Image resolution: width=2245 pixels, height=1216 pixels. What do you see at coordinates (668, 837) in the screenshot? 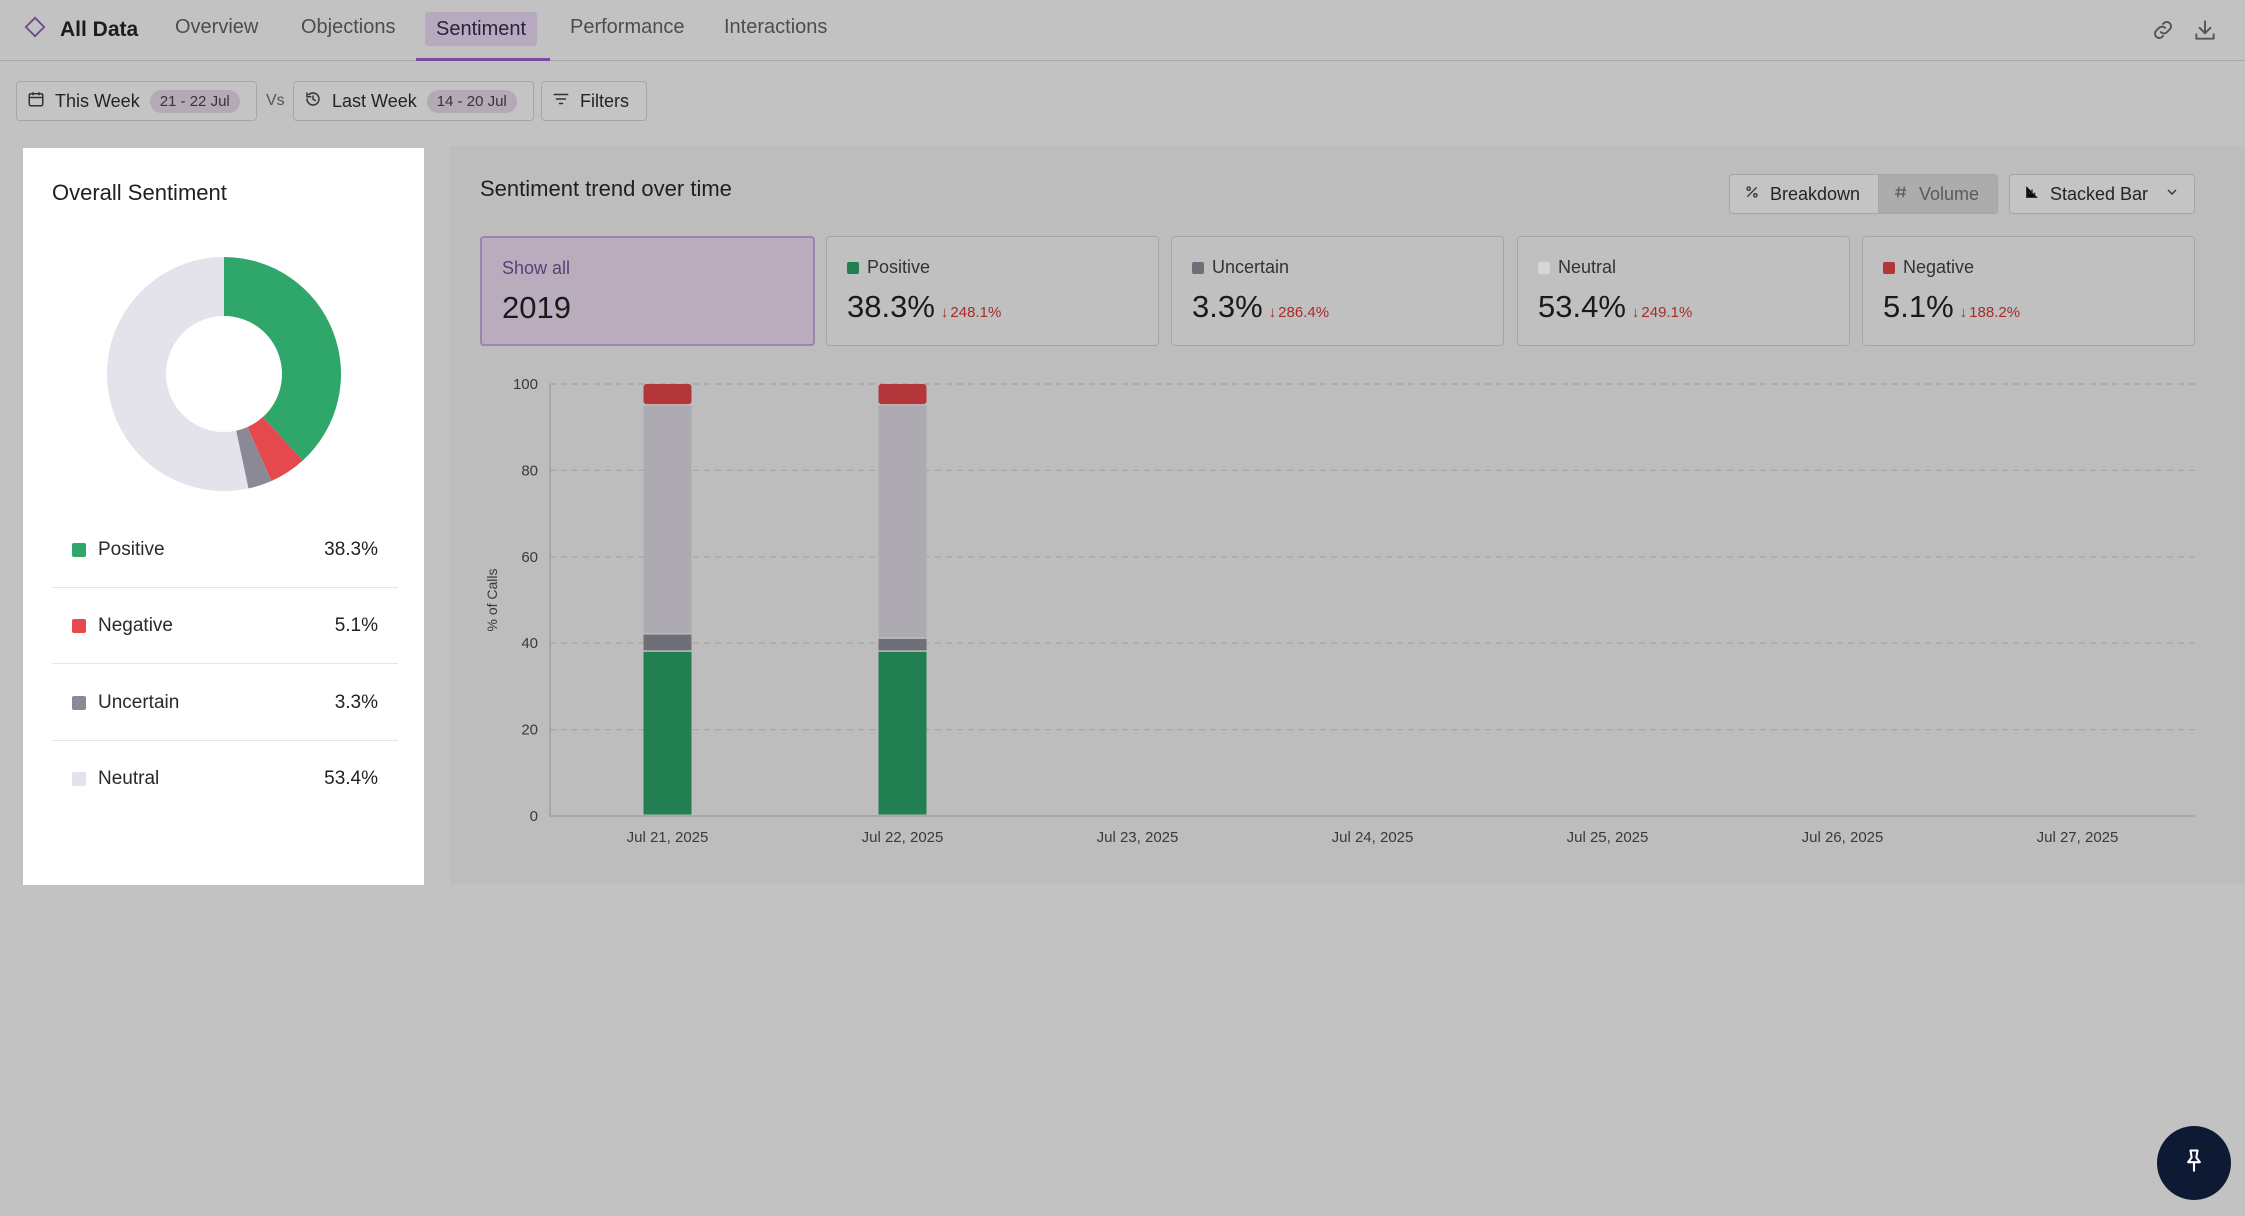
I see `x-tick-label: Jul 21, 2025` at bounding box center [668, 837].